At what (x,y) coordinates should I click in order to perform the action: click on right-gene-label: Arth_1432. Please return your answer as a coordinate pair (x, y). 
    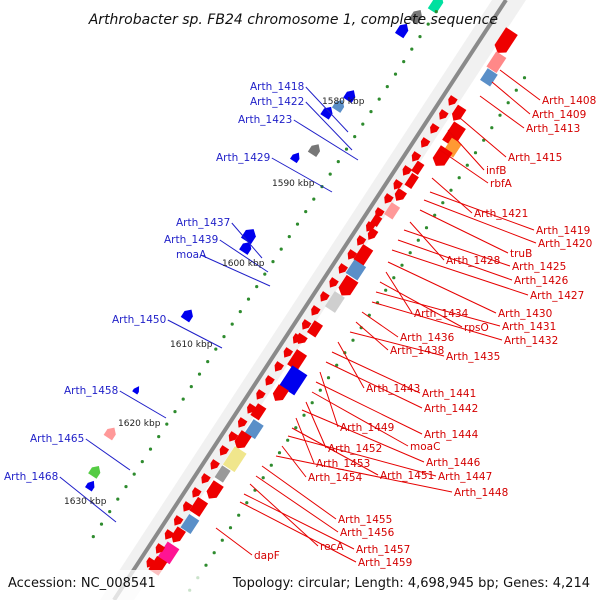
    Looking at the image, I should click on (531, 341).